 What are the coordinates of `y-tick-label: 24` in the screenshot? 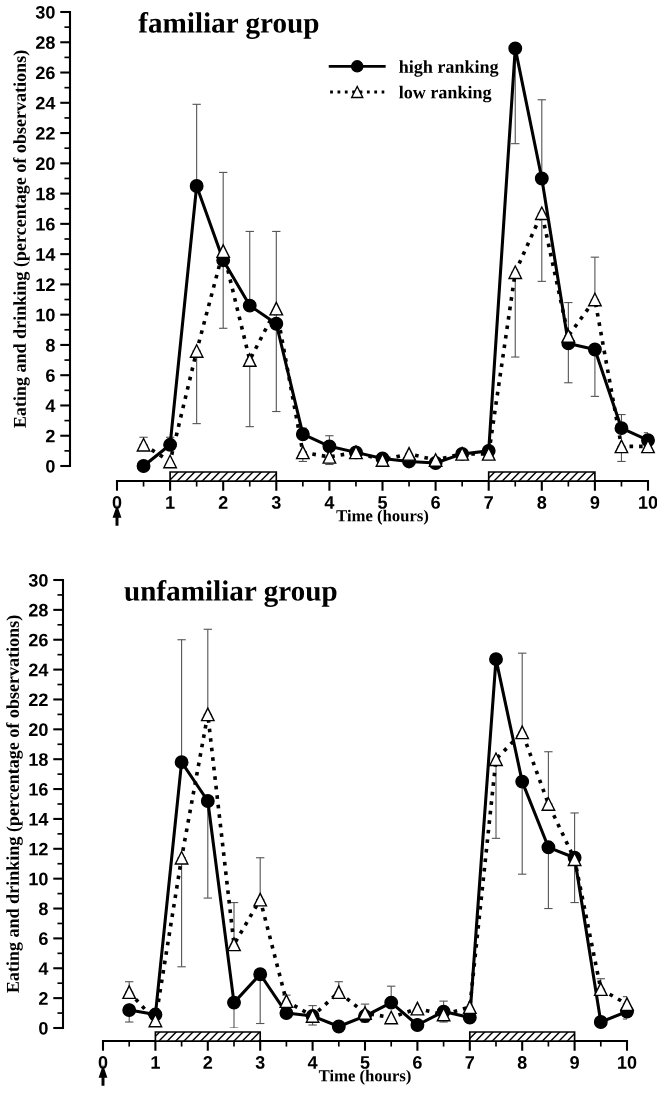 It's located at (45, 103).